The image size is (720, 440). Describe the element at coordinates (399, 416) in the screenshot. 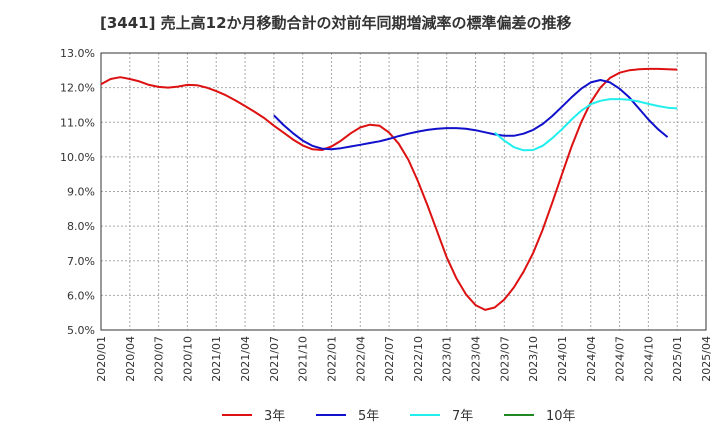

I see `legend: 3年 5年 7年 10年` at that location.